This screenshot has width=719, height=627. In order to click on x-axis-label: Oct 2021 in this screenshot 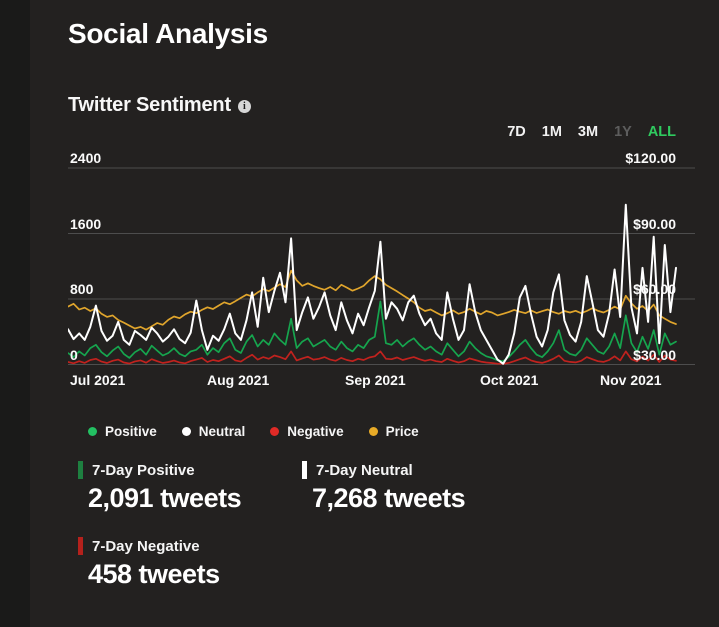, I will do `click(509, 380)`.